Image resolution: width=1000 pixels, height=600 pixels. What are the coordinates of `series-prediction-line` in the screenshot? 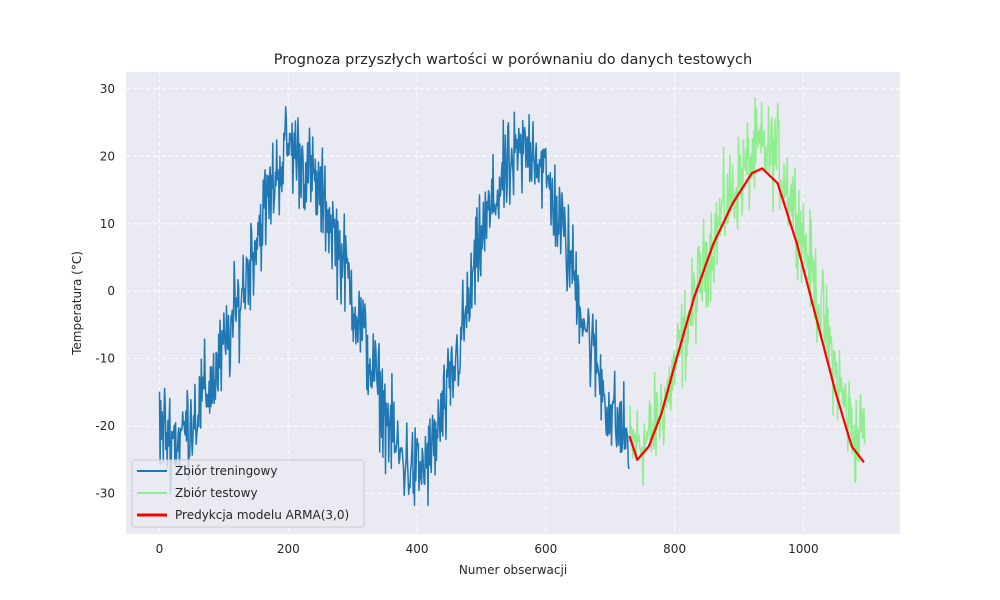 It's located at (746, 315).